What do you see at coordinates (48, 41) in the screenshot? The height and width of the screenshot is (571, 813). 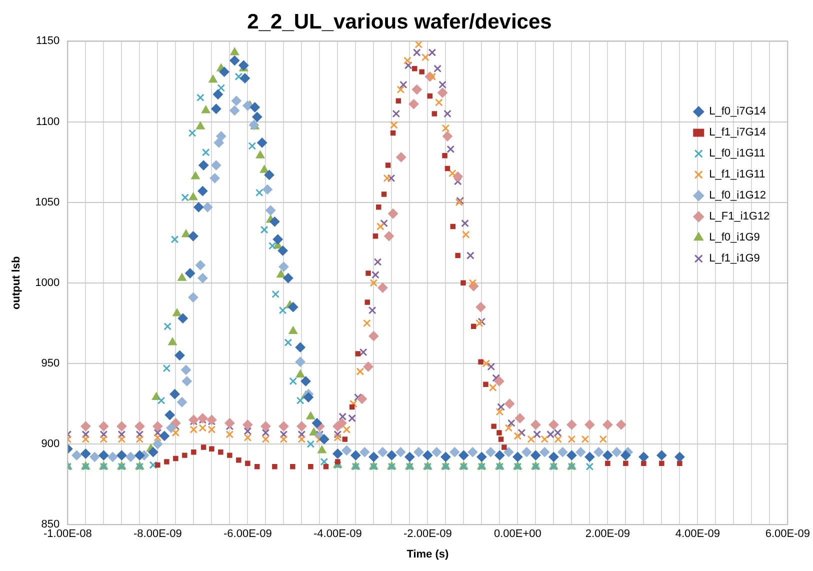 I see `y-tick-label: 1150` at bounding box center [48, 41].